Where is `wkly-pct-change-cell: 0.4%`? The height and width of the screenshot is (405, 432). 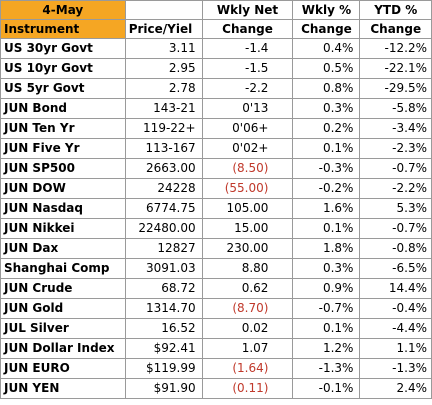
wkly-pct-change-cell: 0.4% is located at coordinates (326, 48).